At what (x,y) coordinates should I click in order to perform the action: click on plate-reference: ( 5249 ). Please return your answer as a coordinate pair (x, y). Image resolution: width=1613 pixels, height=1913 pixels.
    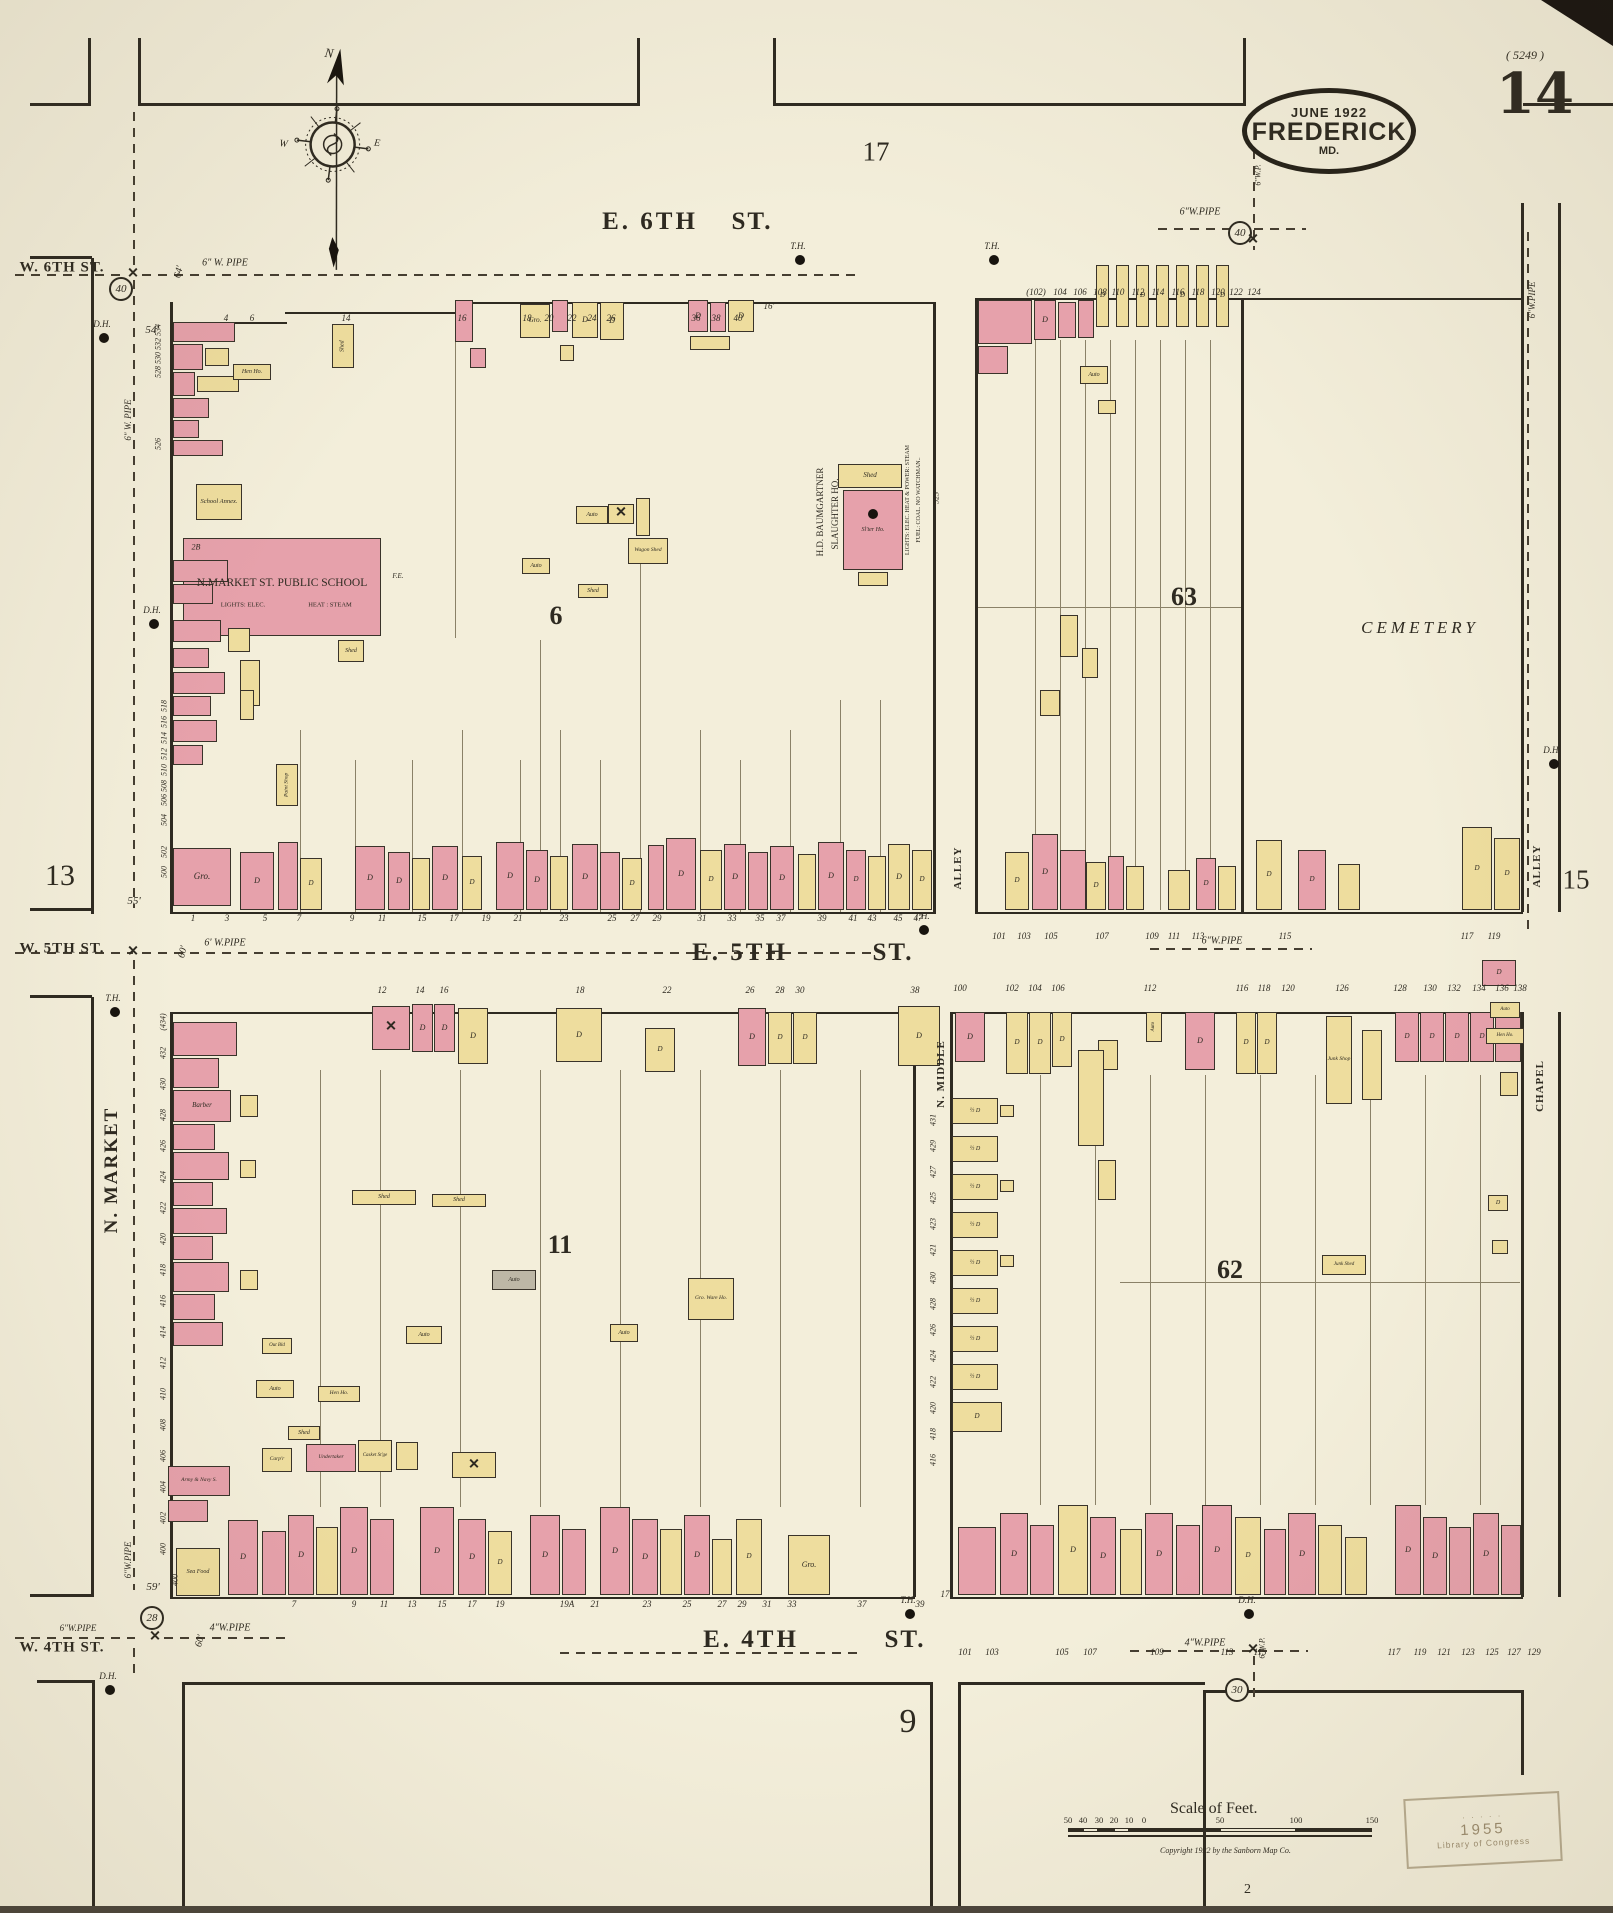
    Looking at the image, I should click on (1525, 55).